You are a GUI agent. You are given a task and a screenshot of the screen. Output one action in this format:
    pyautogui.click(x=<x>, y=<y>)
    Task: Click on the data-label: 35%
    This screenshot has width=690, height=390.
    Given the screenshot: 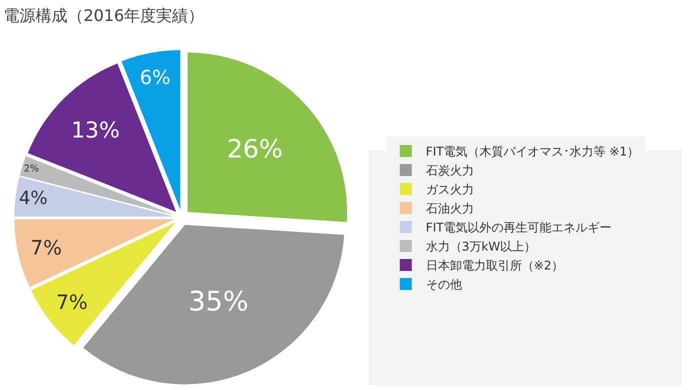 What is the action you would take?
    pyautogui.click(x=218, y=302)
    